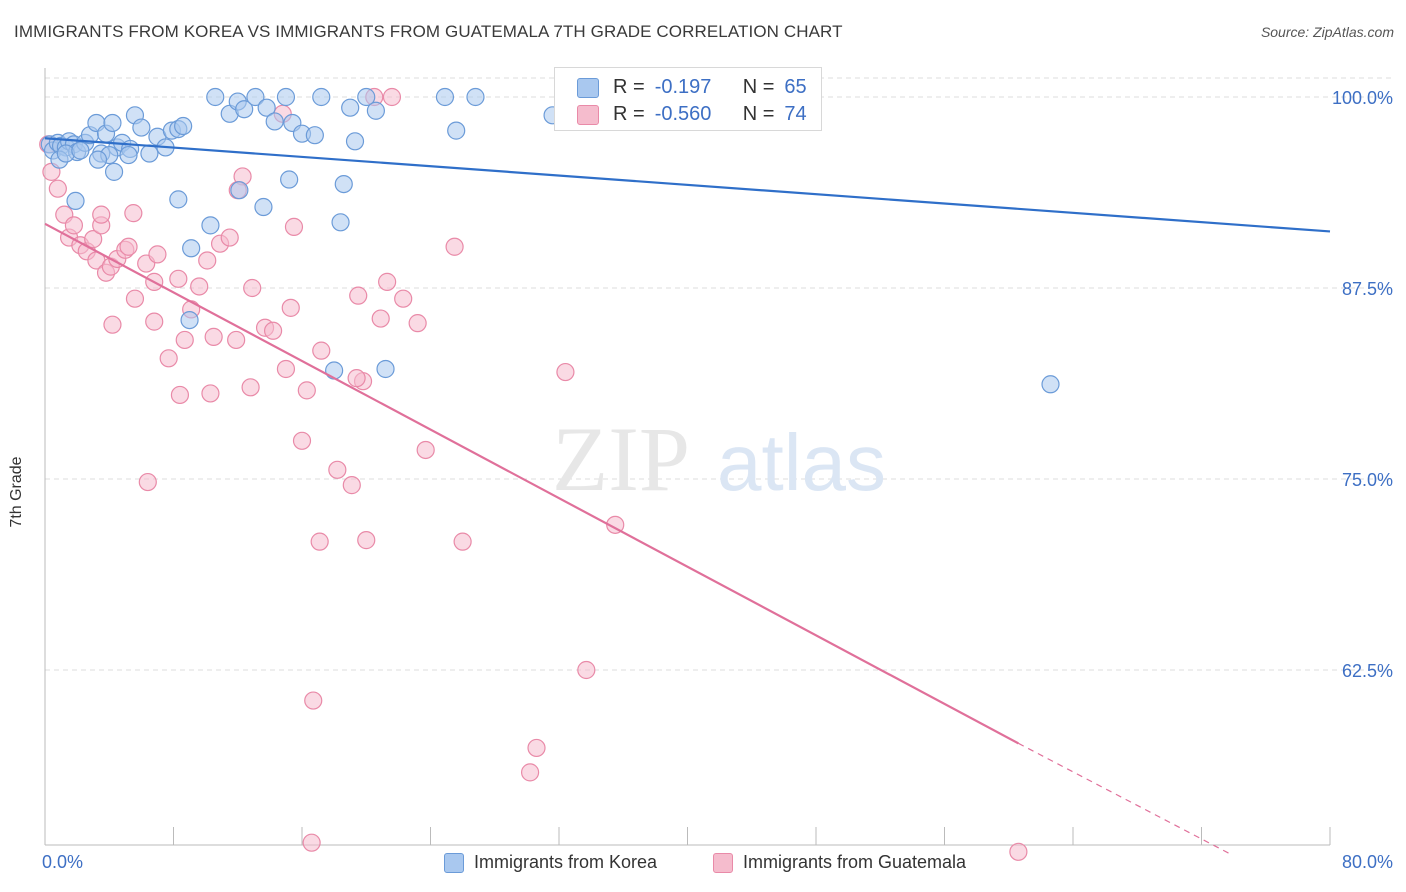 The image size is (1406, 892). I want to click on korea-trend-line, so click(687, 185).